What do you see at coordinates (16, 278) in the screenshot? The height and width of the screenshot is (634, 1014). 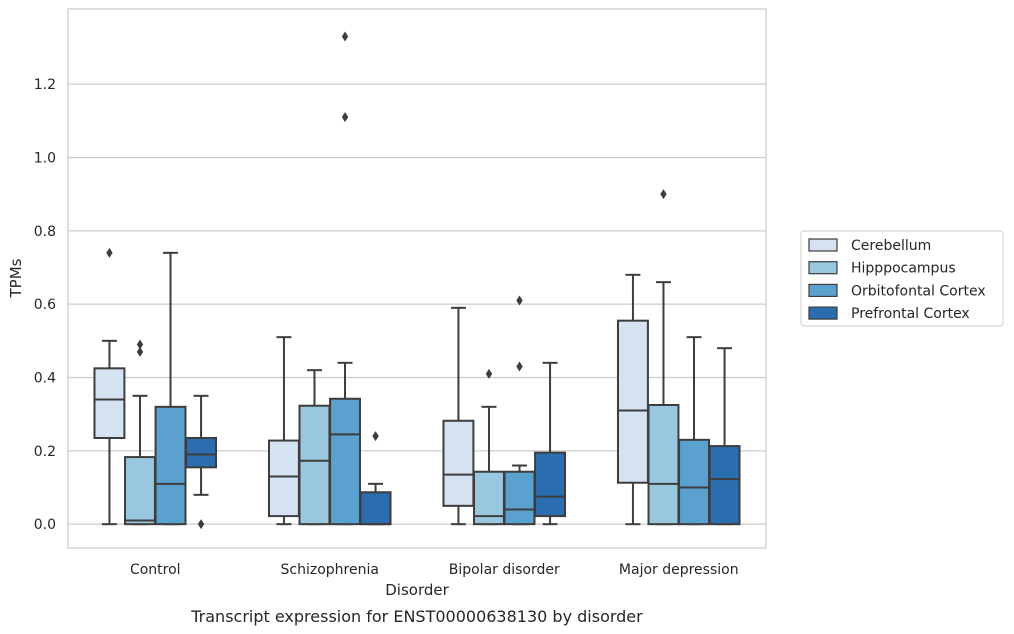 I see `y-axis-label: TPMs` at bounding box center [16, 278].